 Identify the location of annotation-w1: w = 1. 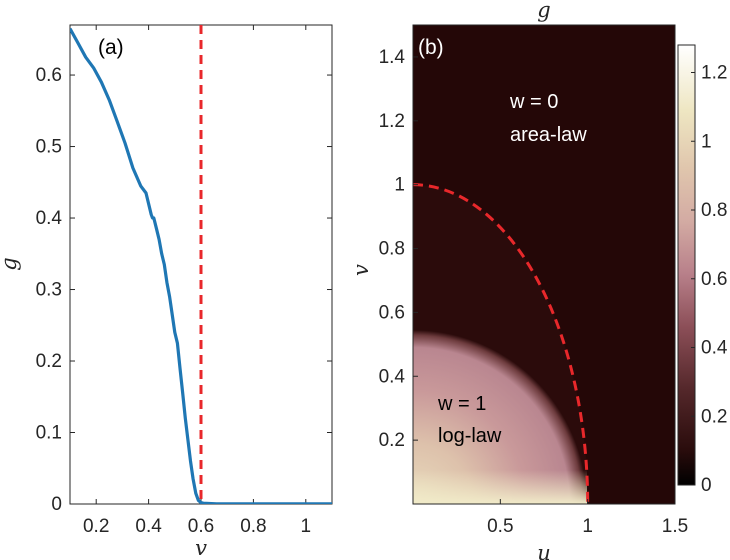
(461, 404).